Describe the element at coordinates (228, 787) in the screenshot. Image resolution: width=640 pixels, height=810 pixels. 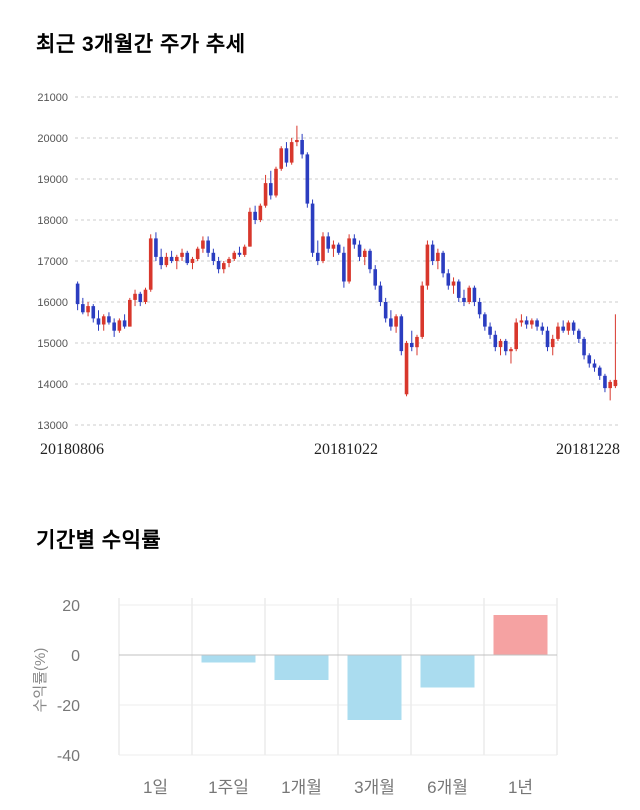
I see `category-label: 1주일` at that location.